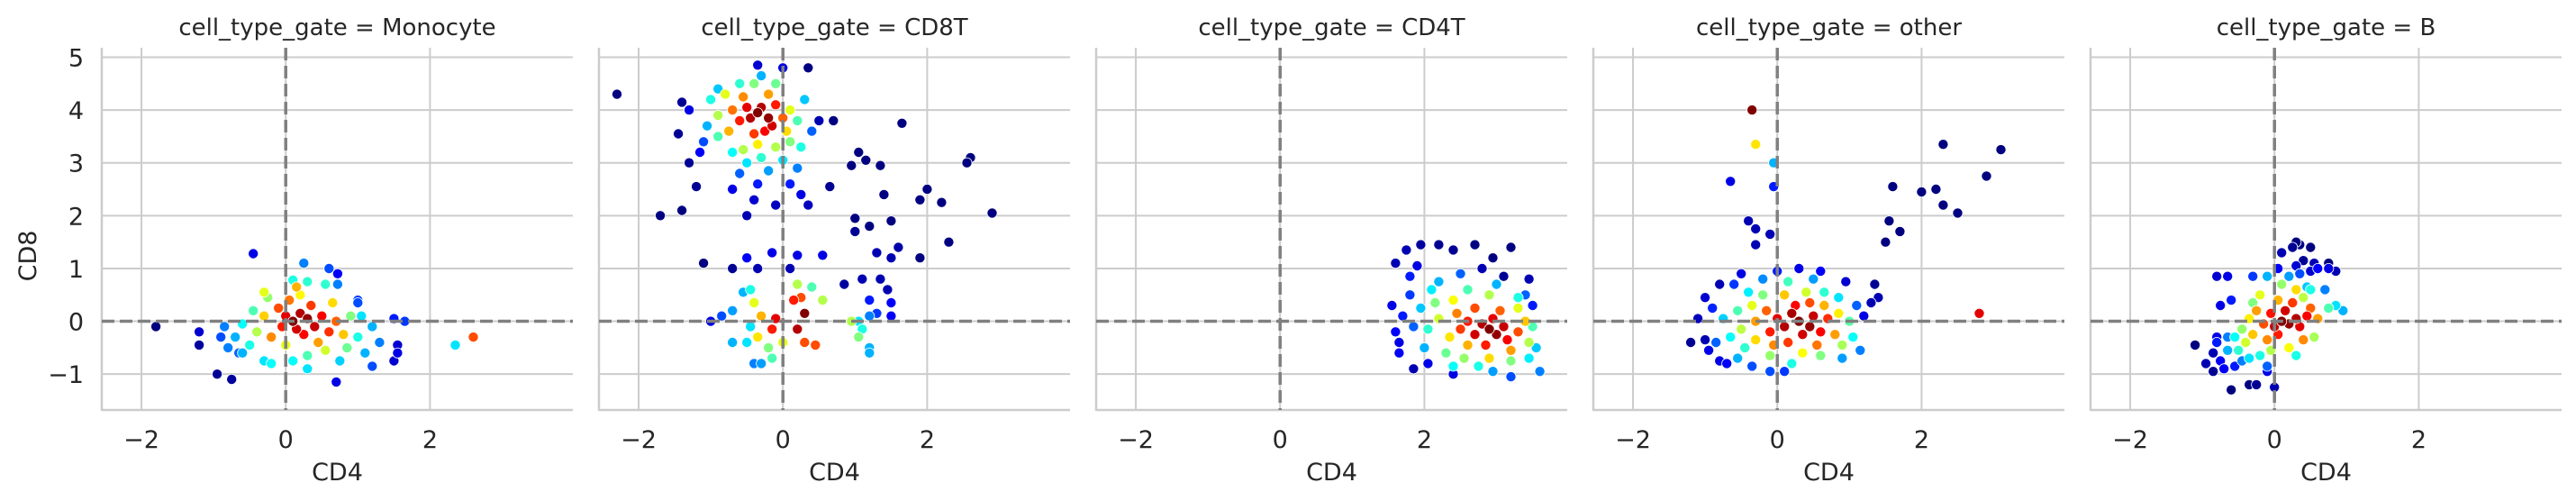 This screenshot has height=501, width=2576. I want to click on x-tick-label: −2, so click(141, 440).